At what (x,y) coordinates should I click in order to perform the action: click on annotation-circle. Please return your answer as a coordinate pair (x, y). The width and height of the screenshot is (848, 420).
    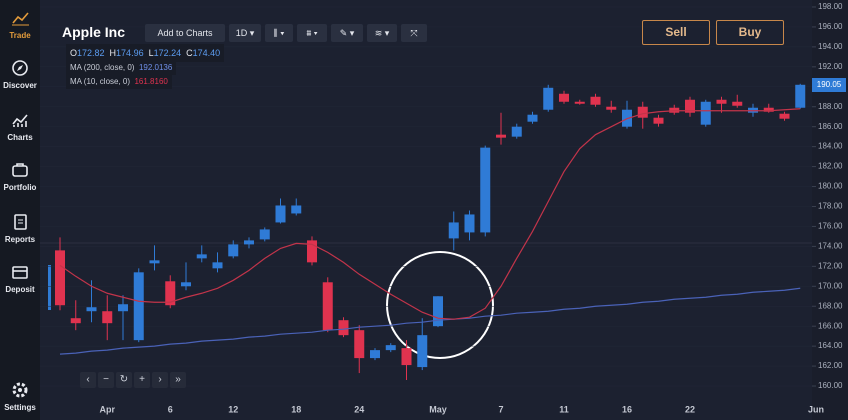
    Looking at the image, I should click on (440, 305).